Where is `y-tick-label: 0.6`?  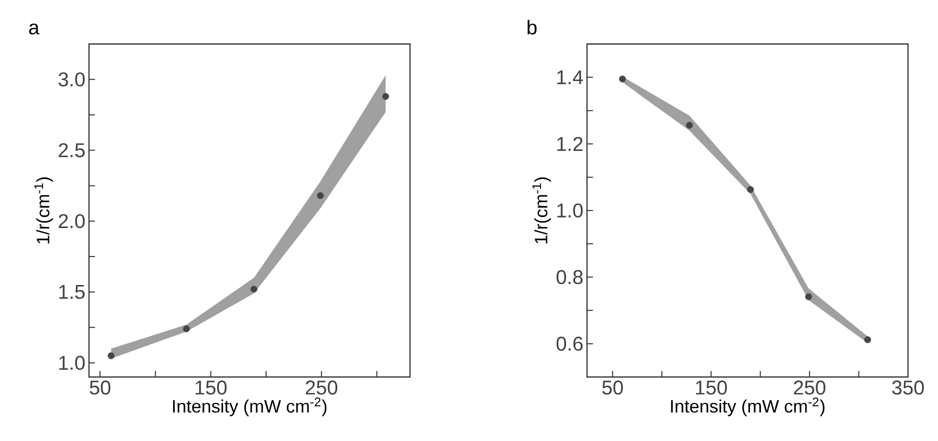
y-tick-label: 0.6 is located at coordinates (569, 343).